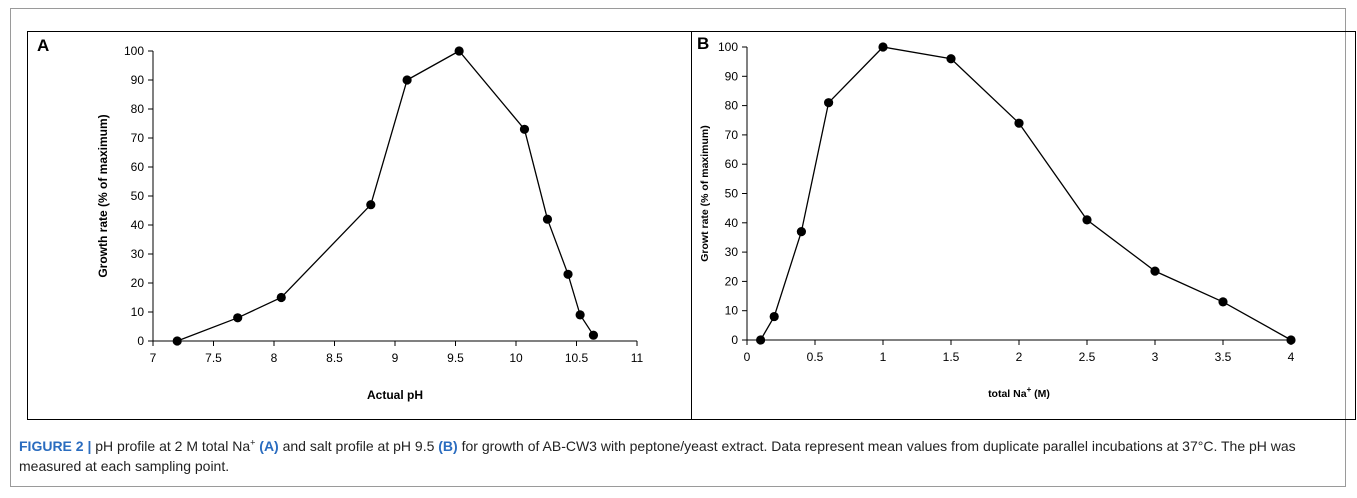 This screenshot has width=1357, height=498. What do you see at coordinates (703, 43) in the screenshot?
I see `panel-letter-b: B` at bounding box center [703, 43].